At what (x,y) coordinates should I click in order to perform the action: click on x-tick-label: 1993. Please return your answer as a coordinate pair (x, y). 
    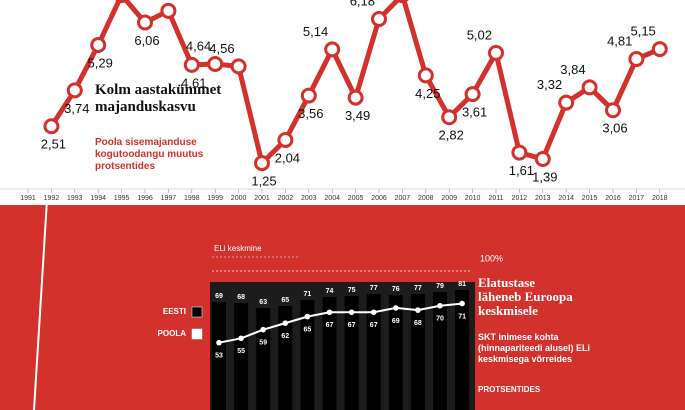
    Looking at the image, I should click on (75, 198).